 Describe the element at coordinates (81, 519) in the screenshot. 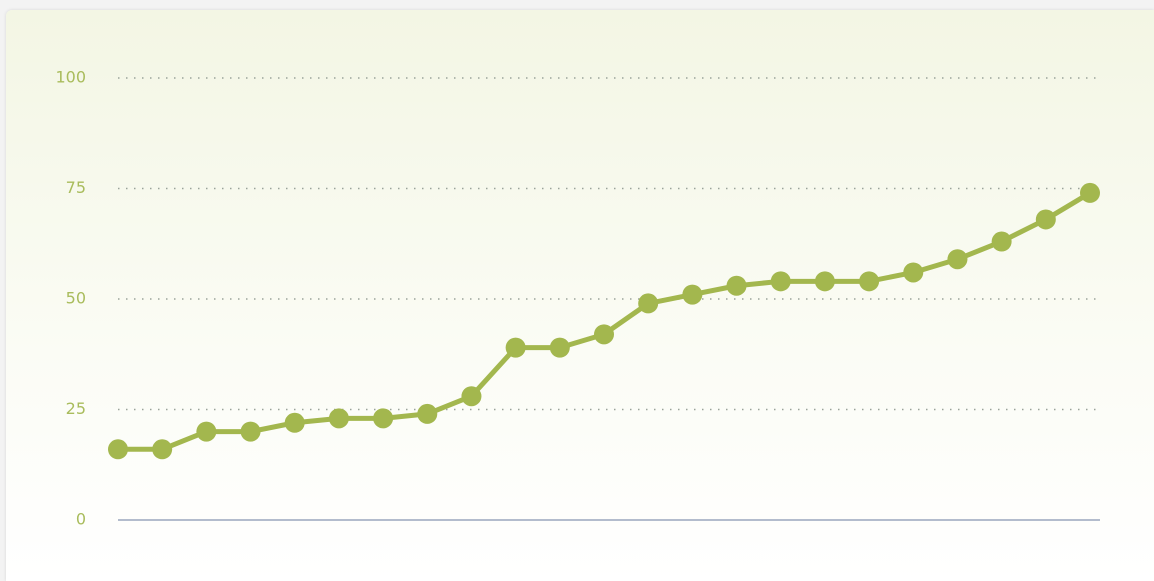

I see `y-tick-label: 0` at that location.